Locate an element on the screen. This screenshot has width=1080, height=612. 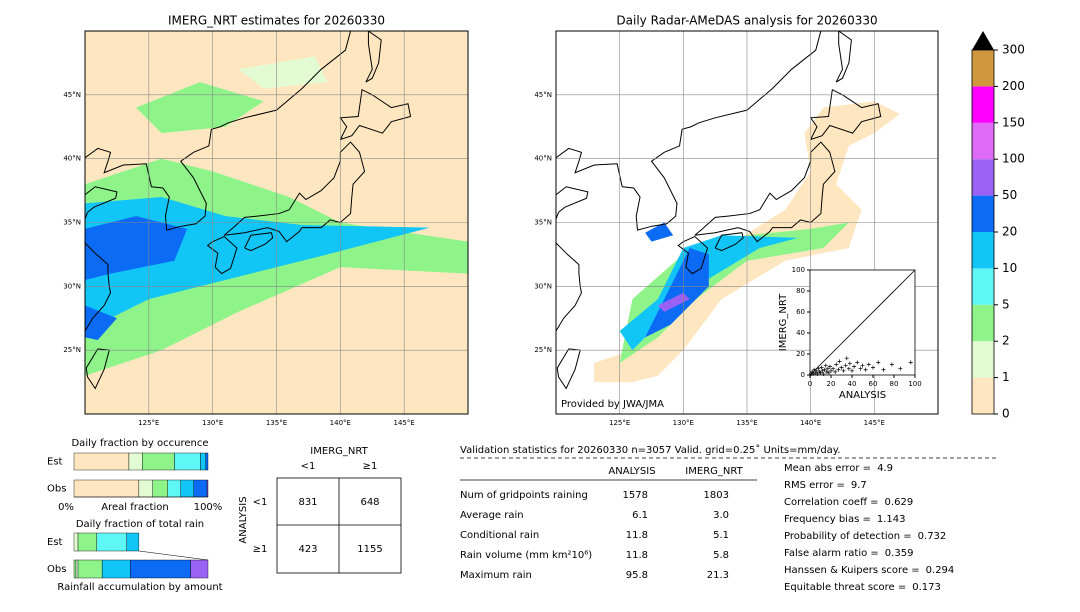
x-left-label: 0% is located at coordinates (66, 507).